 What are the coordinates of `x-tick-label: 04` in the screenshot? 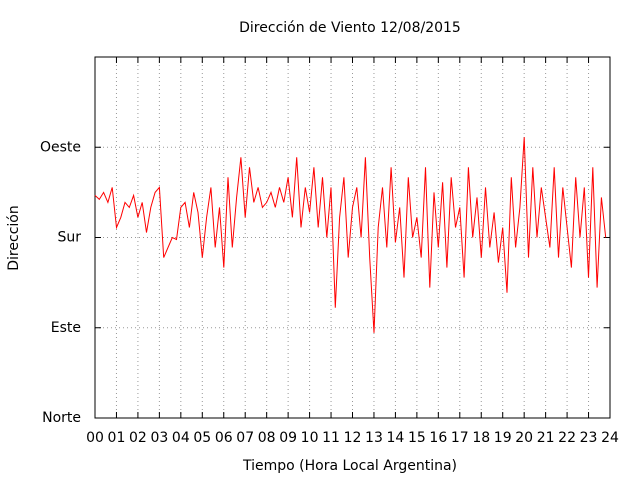 It's located at (181, 438).